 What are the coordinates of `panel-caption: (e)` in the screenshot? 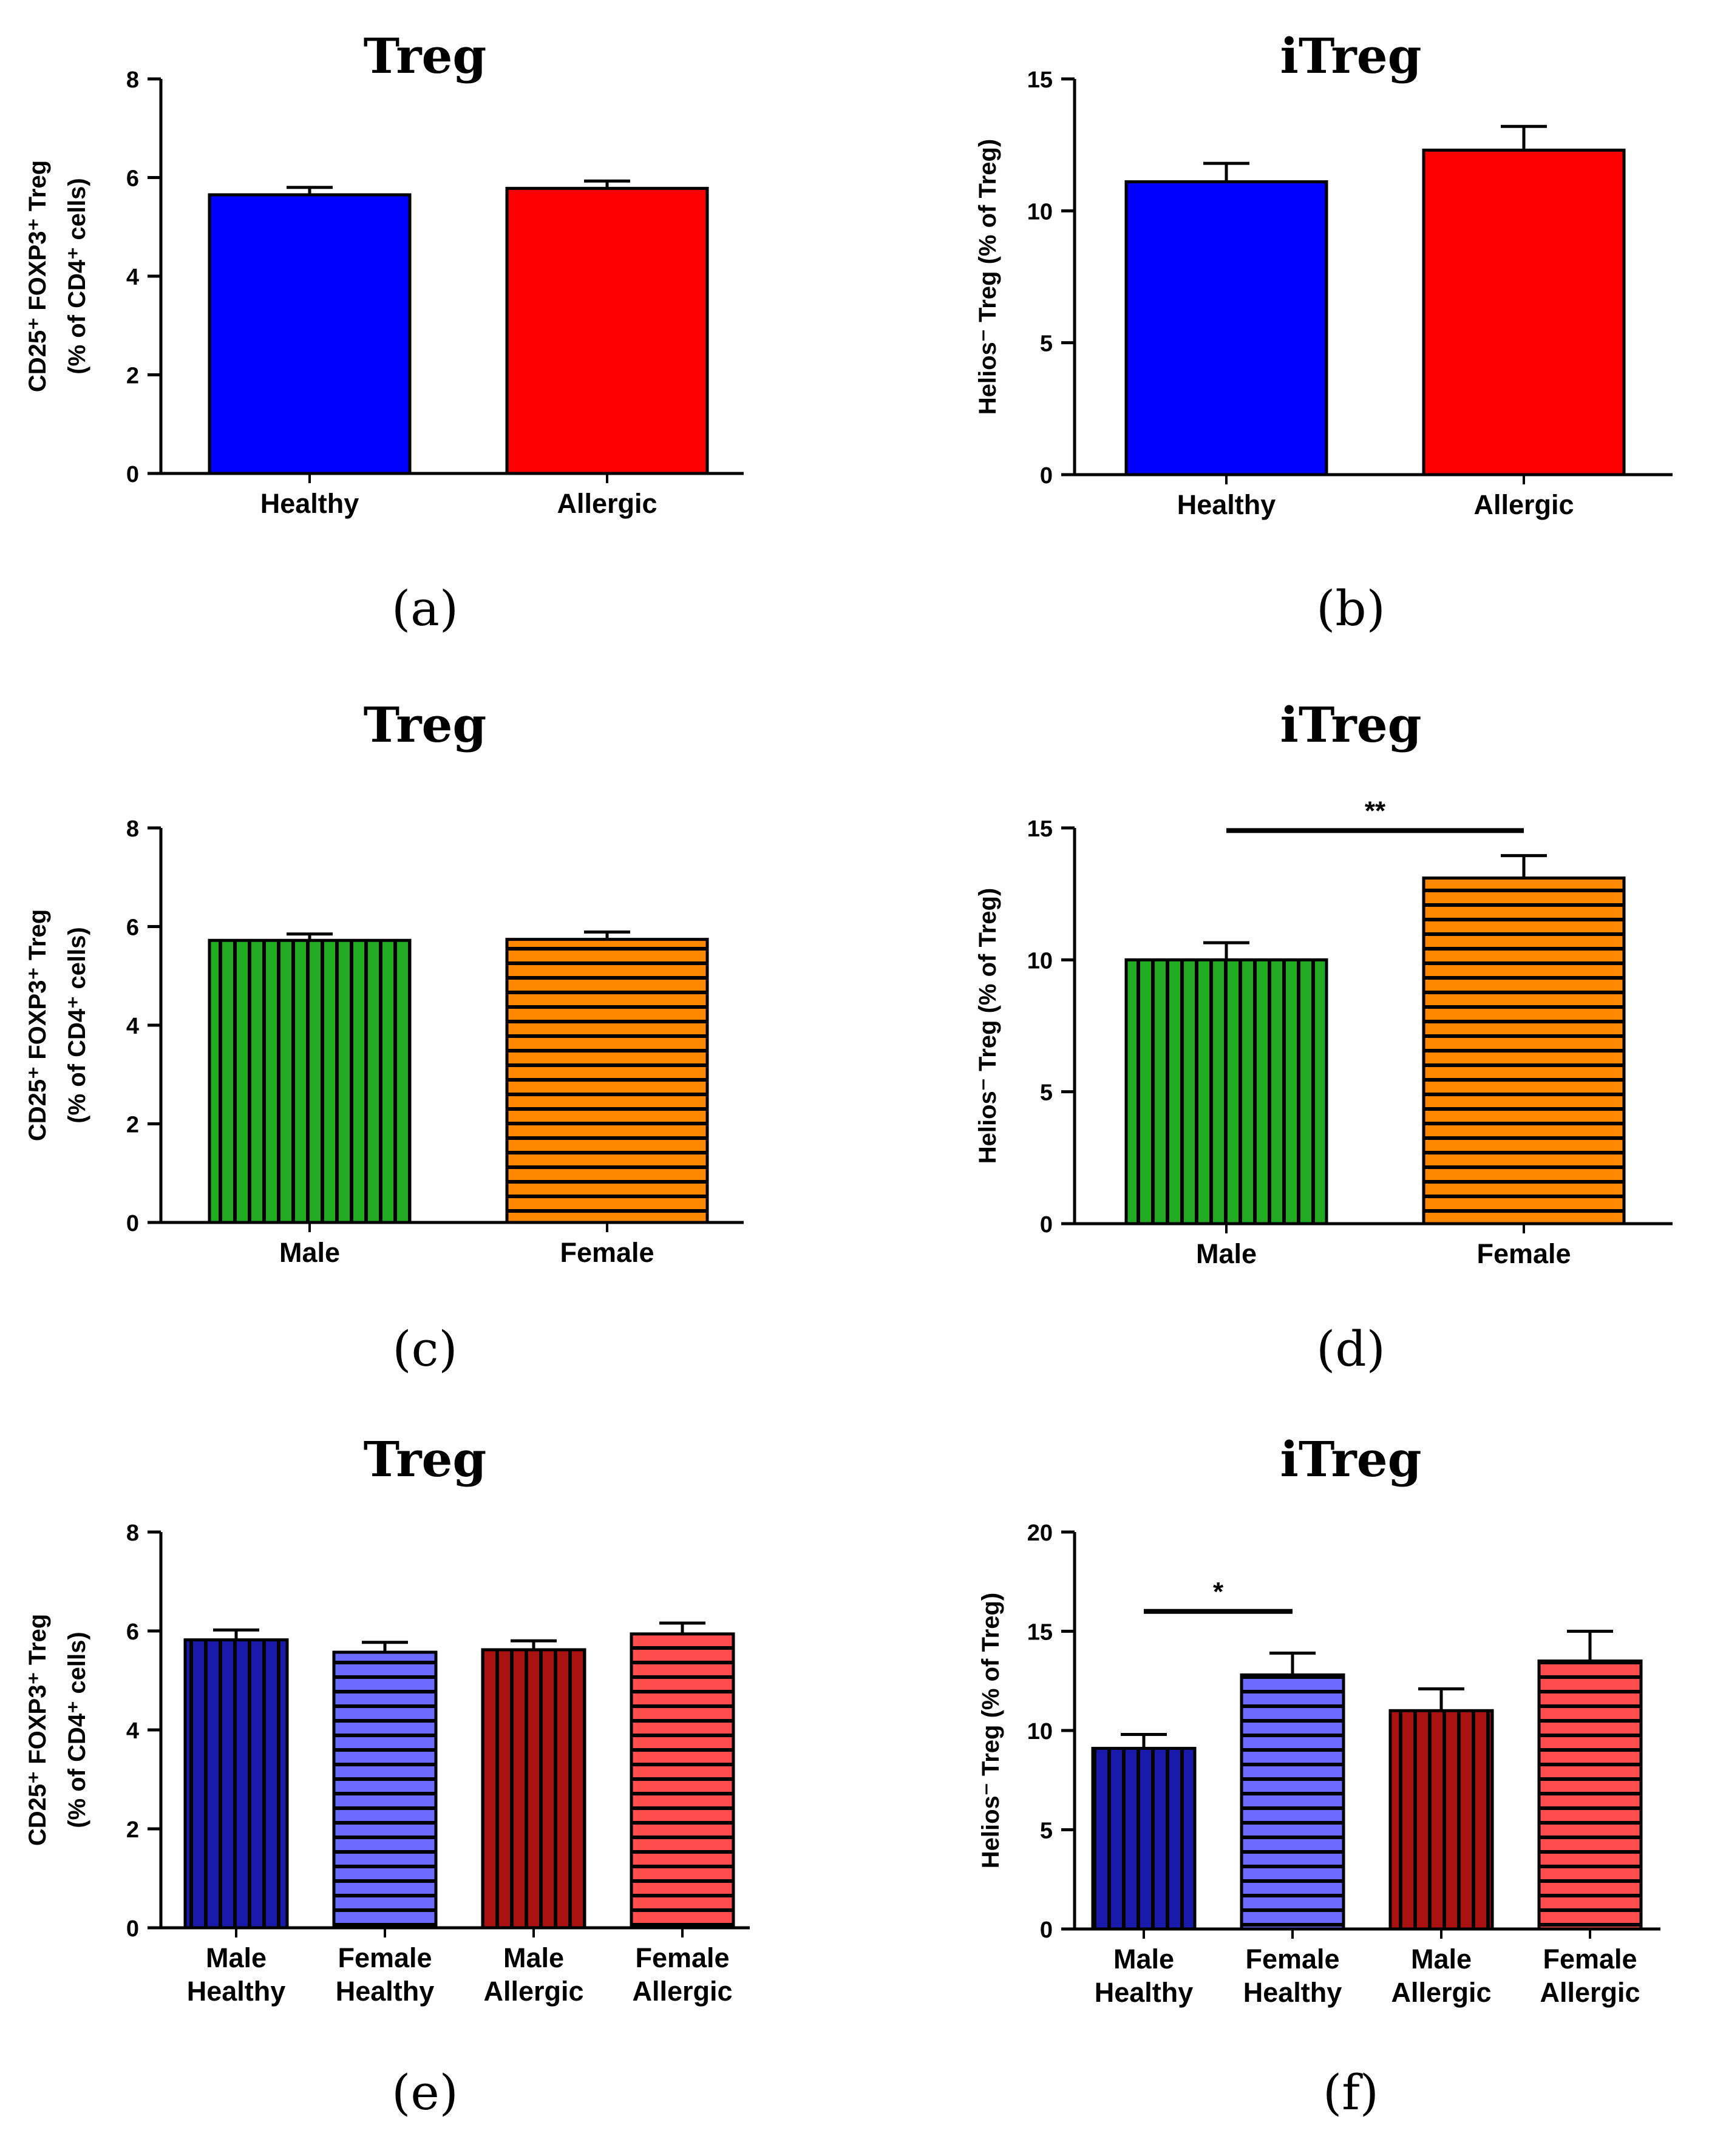 It's located at (425, 2092).